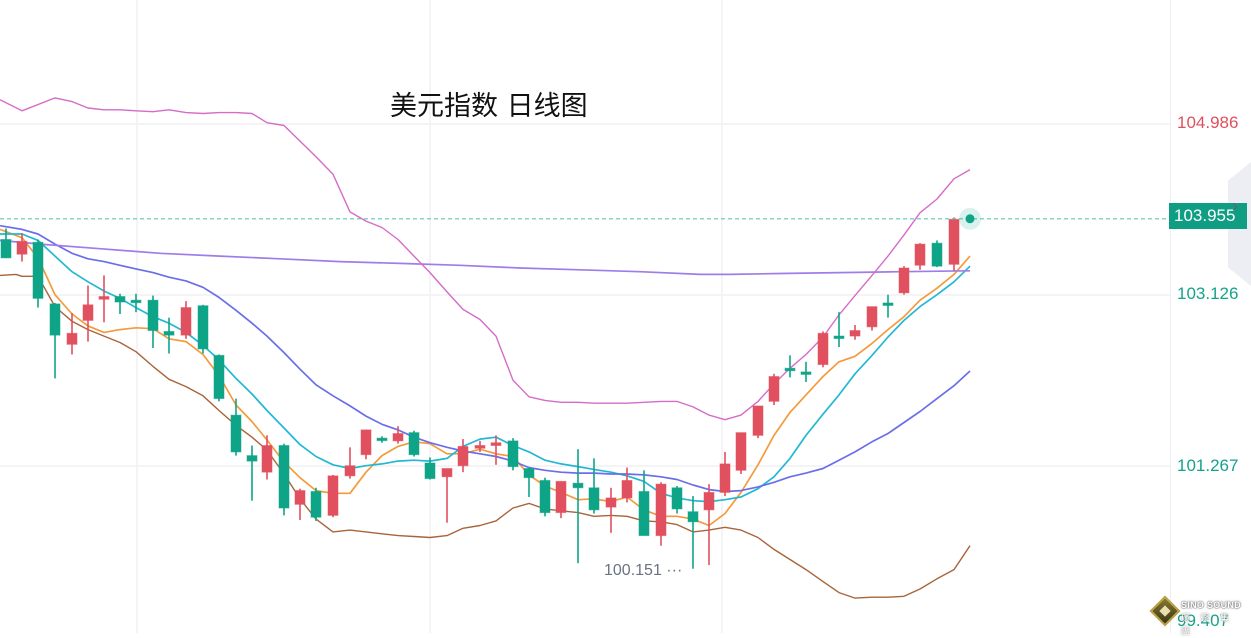 This screenshot has width=1251, height=638. I want to click on price-axis: 104.986 103.126 101.267 99.407, so click(1210, 316).